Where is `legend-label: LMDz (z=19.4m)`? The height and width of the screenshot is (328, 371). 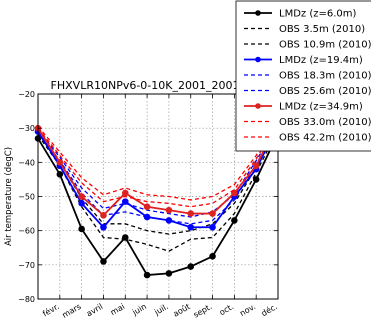 legend-label: LMDz (z=19.4m) is located at coordinates (321, 60).